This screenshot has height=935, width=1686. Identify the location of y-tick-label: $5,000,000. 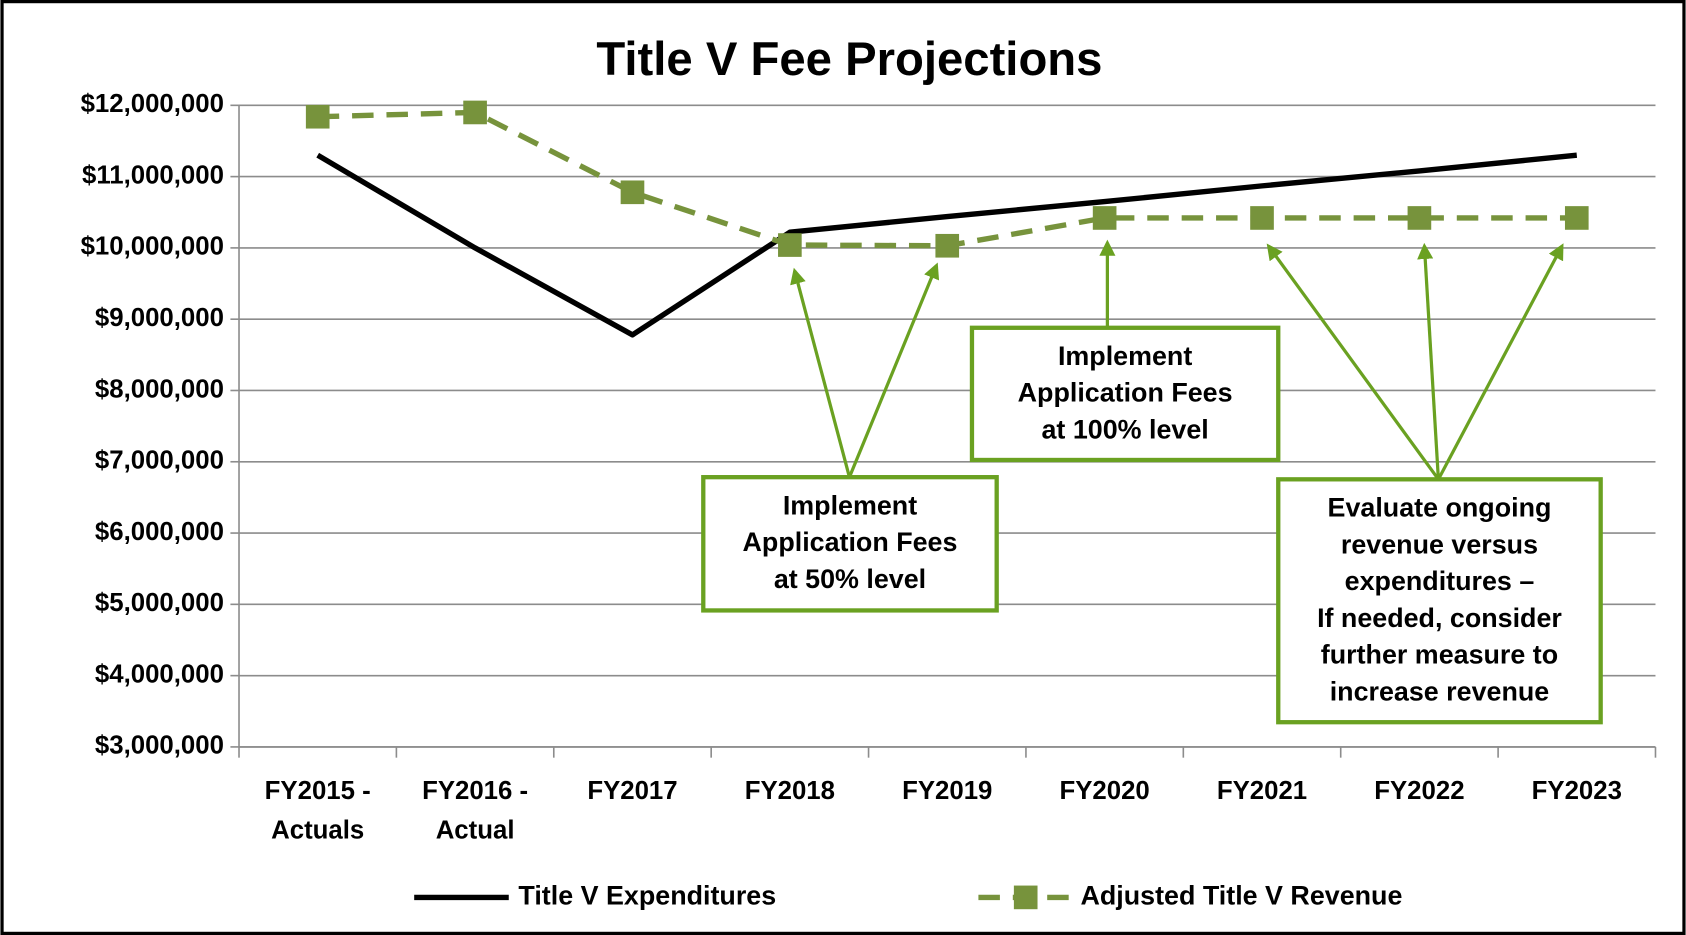
(159, 603).